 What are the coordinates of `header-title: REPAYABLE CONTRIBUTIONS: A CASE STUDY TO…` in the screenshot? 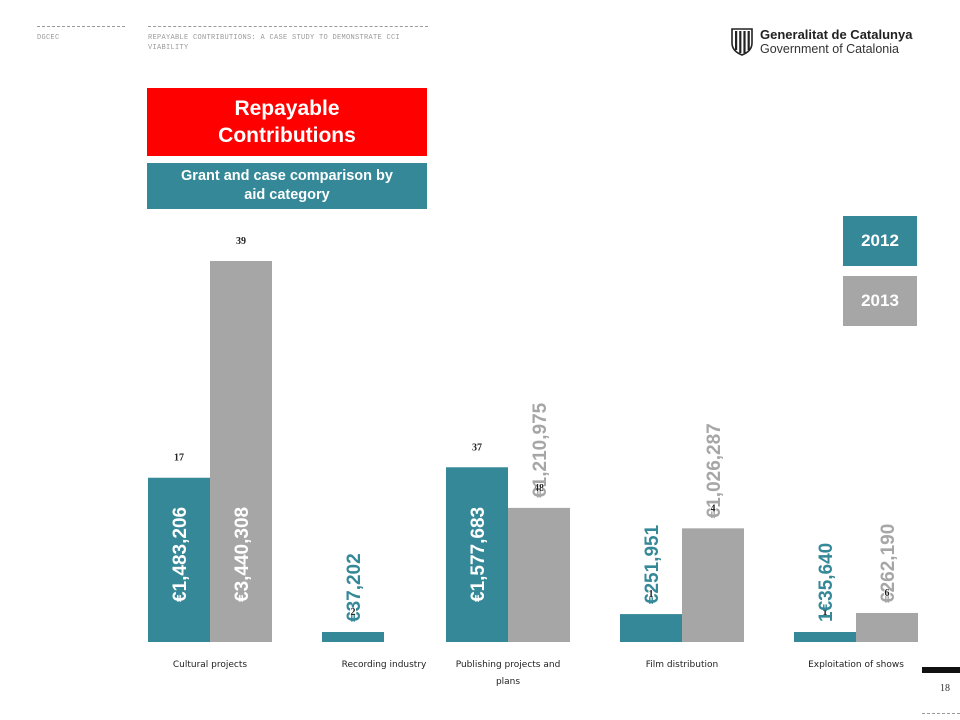 It's located at (293, 43).